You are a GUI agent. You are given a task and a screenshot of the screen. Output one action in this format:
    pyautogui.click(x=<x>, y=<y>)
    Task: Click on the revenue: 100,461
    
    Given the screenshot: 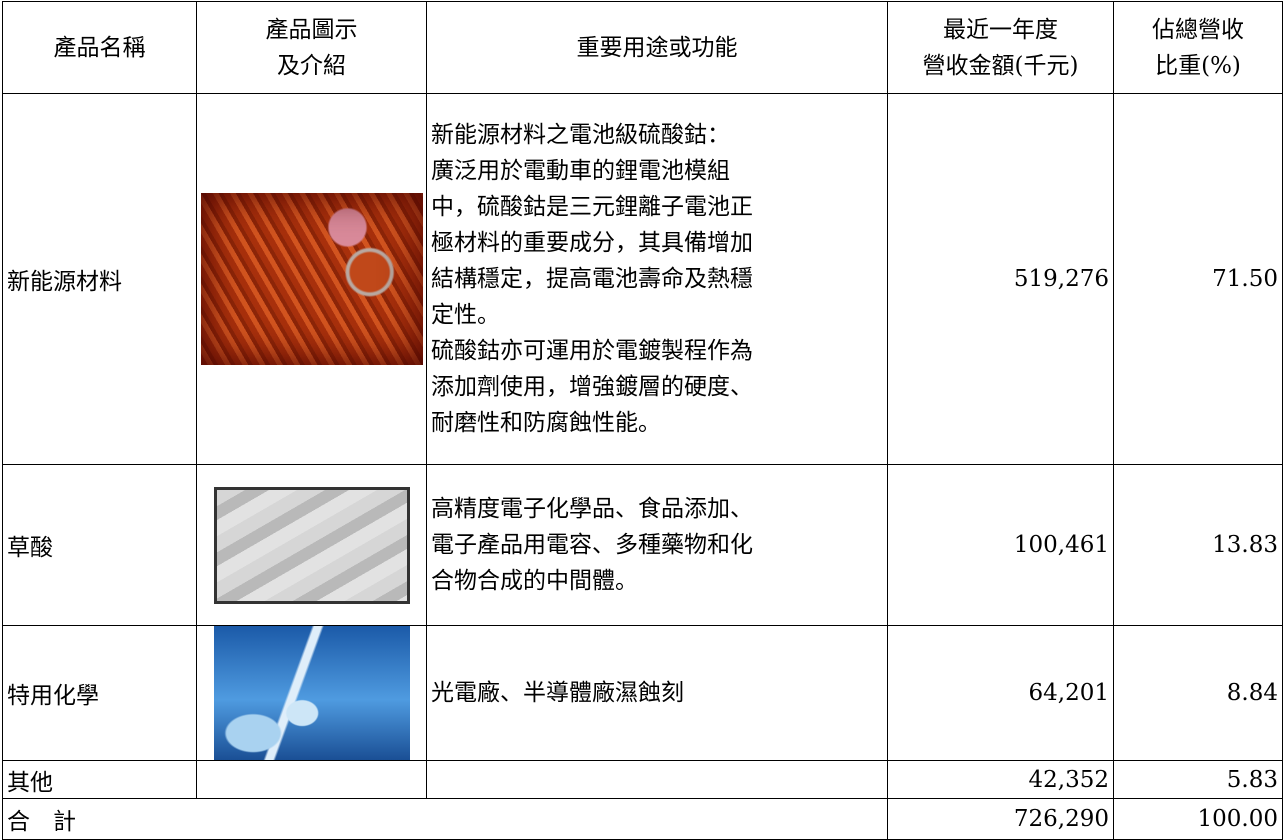 What is the action you would take?
    pyautogui.click(x=1000, y=545)
    